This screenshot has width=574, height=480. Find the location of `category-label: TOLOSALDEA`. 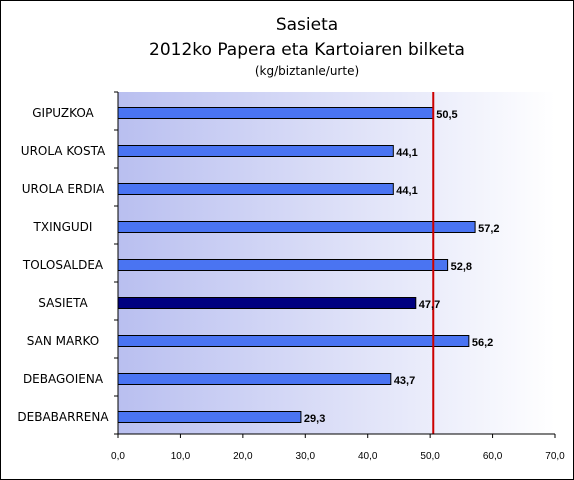

category-label: TOLOSALDEA is located at coordinates (63, 265).